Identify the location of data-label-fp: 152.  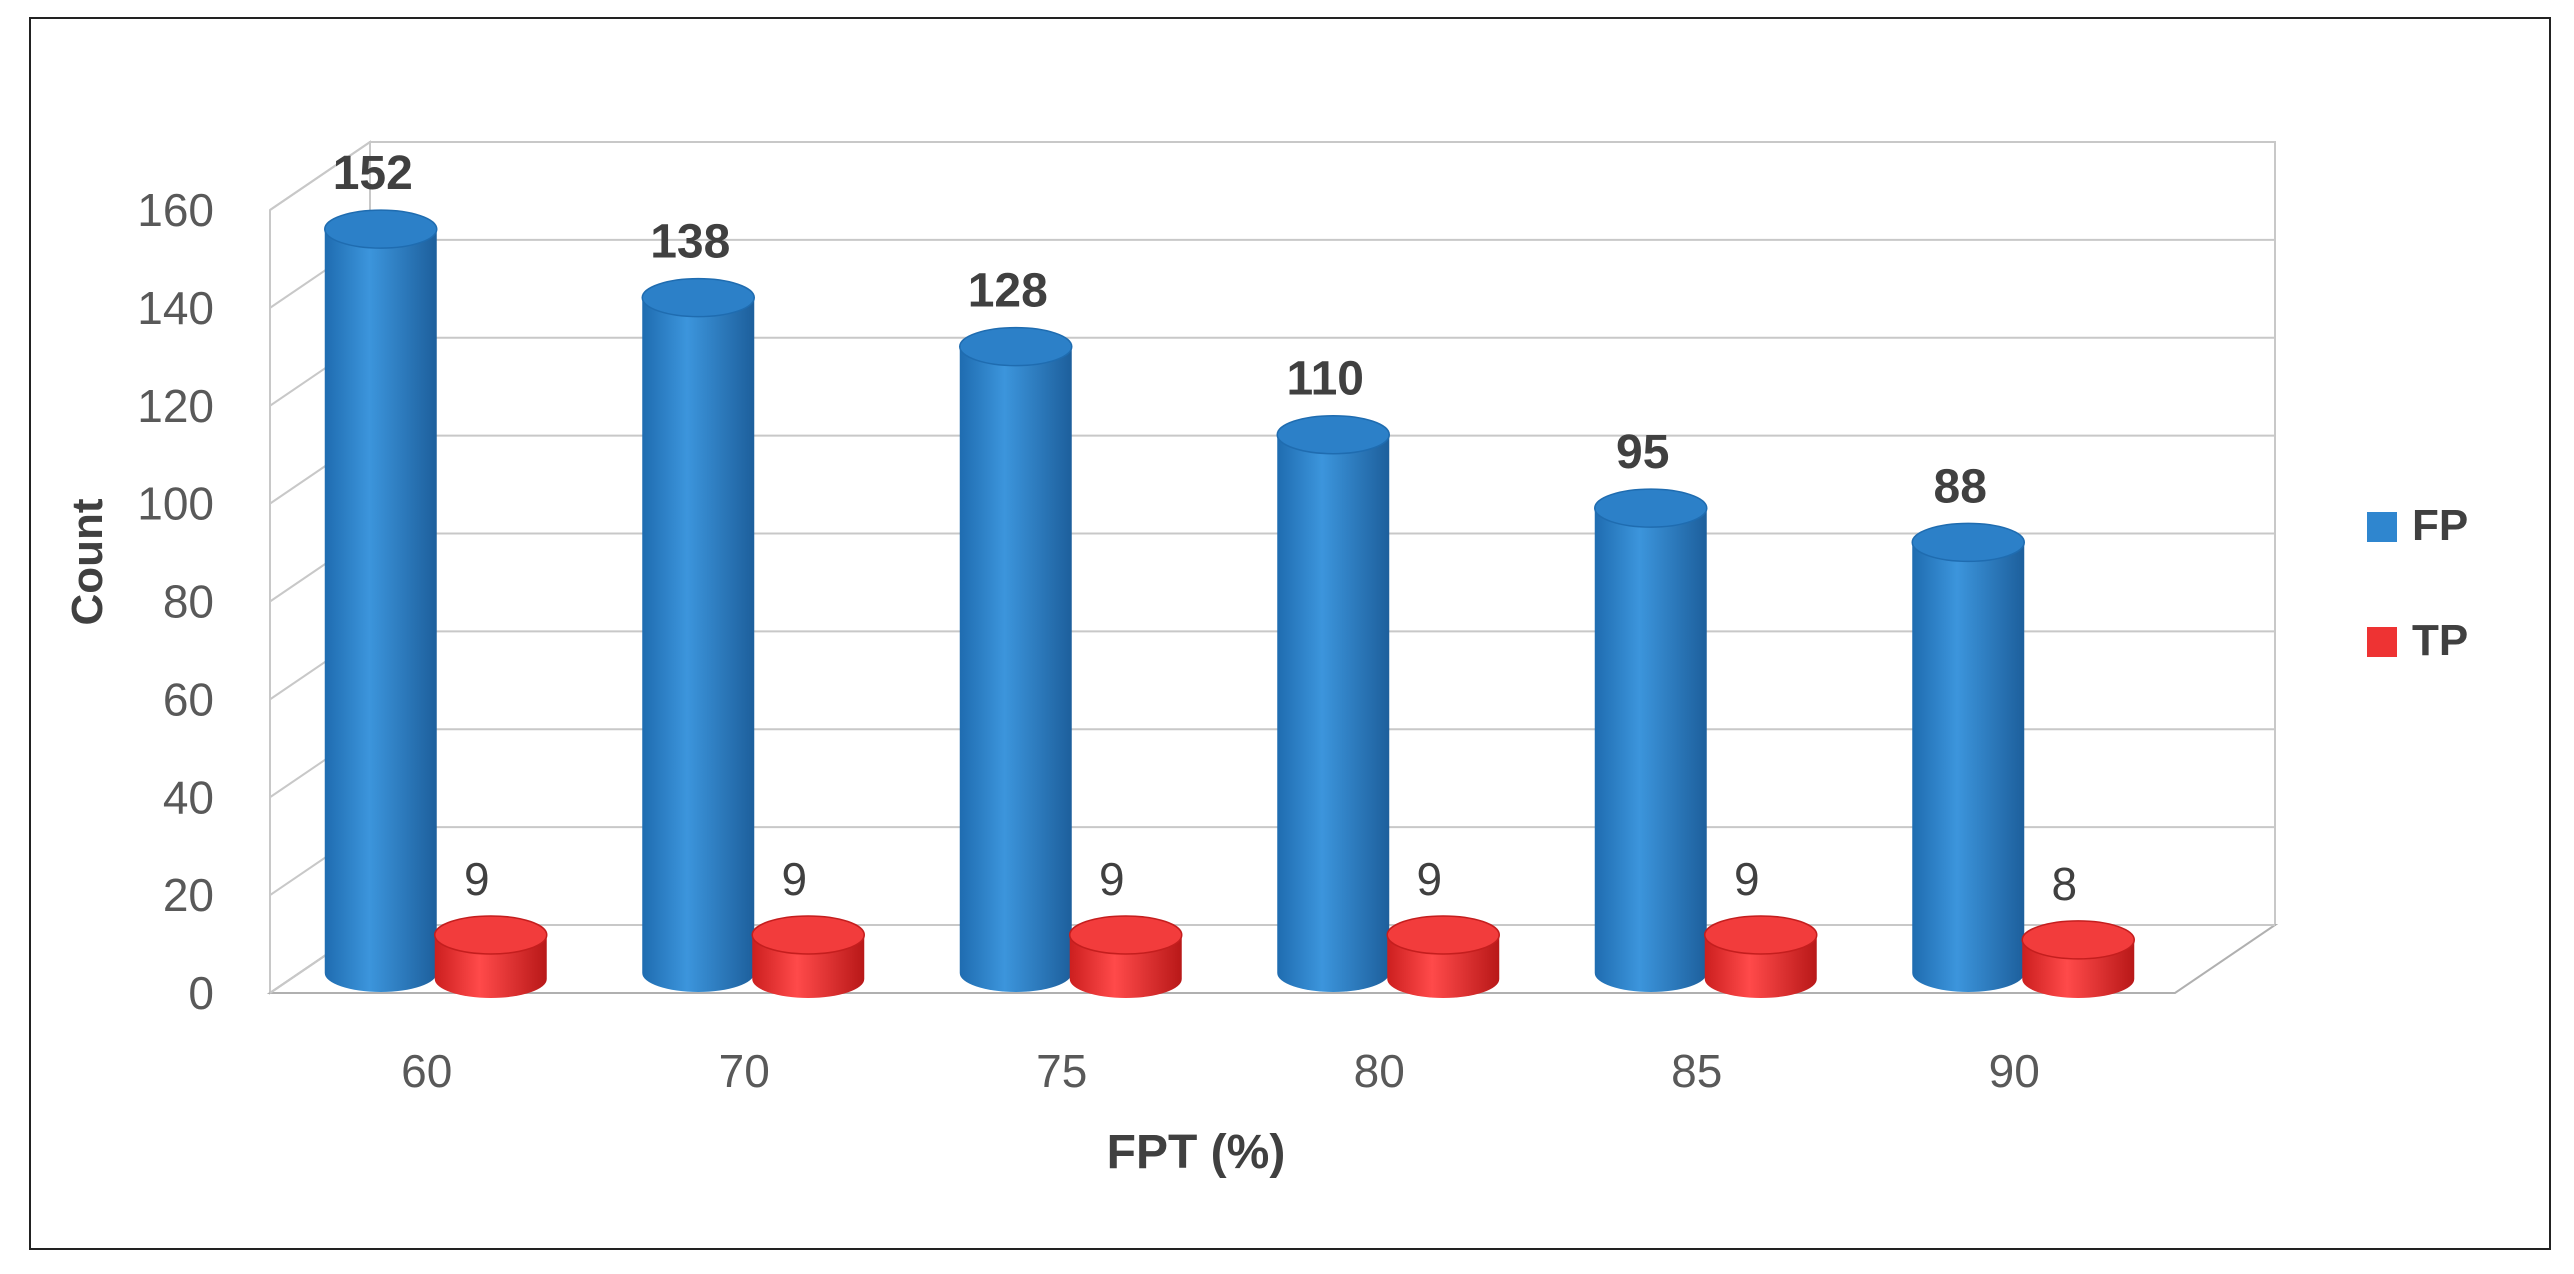
(373, 173).